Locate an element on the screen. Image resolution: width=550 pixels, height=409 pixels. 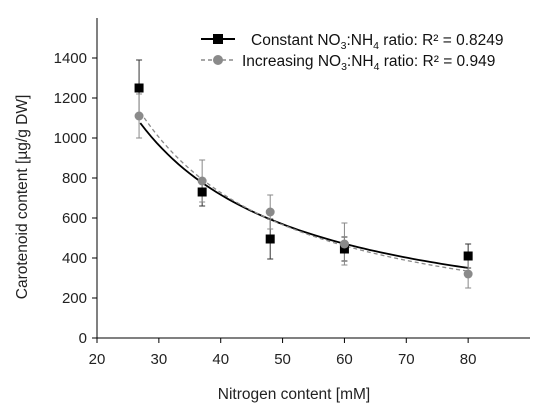
x-tick-label: 80 is located at coordinates (468, 359).